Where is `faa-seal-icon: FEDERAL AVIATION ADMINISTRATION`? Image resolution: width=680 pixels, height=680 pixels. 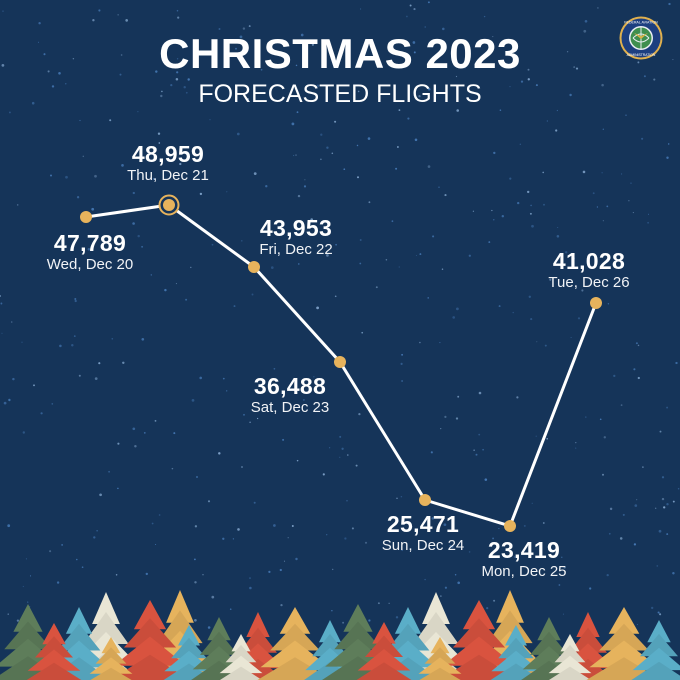
faa-seal-icon: FEDERAL AVIATION ADMINISTRATION is located at coordinates (641, 38).